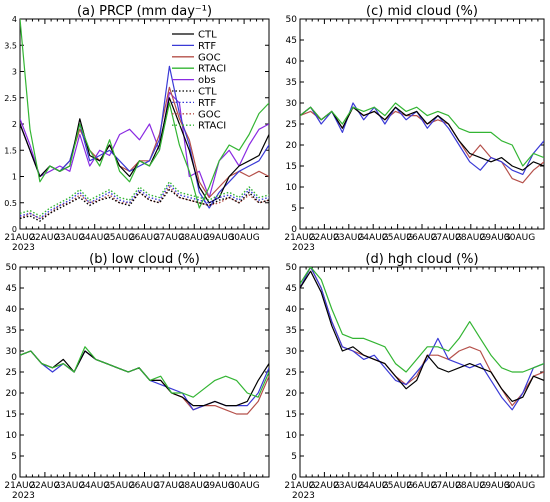  Describe the element at coordinates (144, 11) in the screenshot. I see `panel-title: (a) PRCP (mm day⁻¹)` at that location.